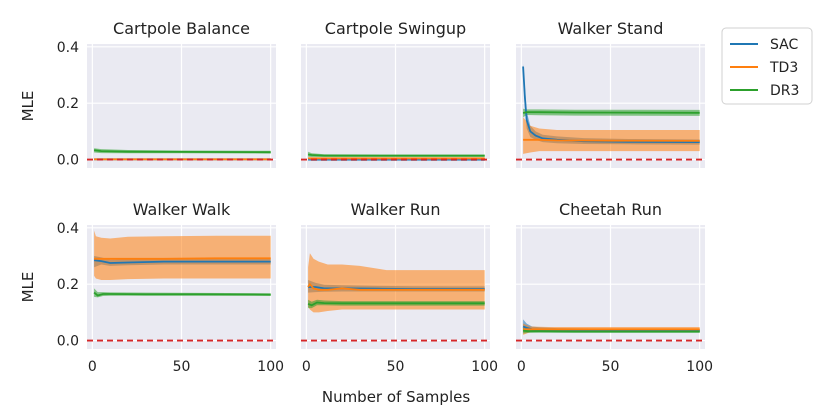 The width and height of the screenshot is (830, 415). Describe the element at coordinates (181, 28) in the screenshot. I see `subplot-title: Cartpole Balance` at that location.